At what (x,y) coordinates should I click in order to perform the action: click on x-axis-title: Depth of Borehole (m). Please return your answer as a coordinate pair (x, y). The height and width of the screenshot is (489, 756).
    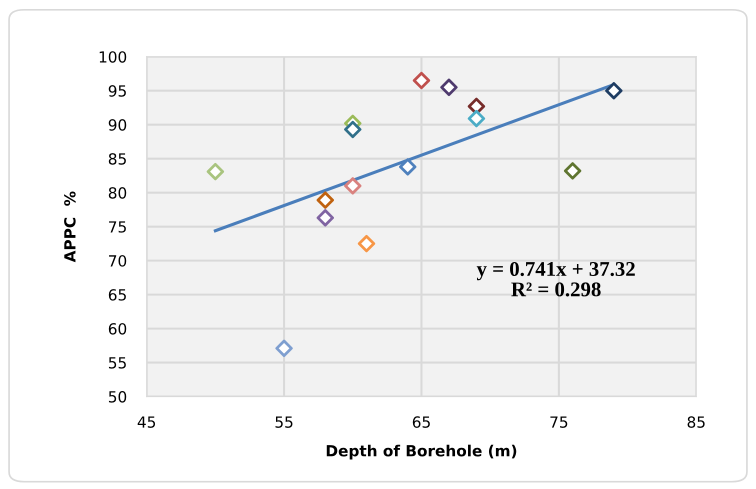
    Looking at the image, I should click on (421, 452).